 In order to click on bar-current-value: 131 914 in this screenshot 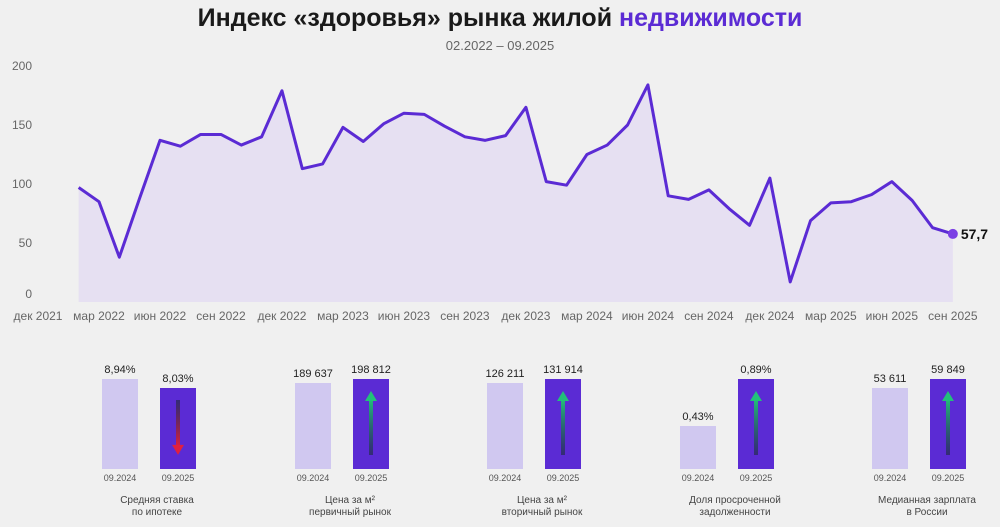, I will do `click(563, 370)`.